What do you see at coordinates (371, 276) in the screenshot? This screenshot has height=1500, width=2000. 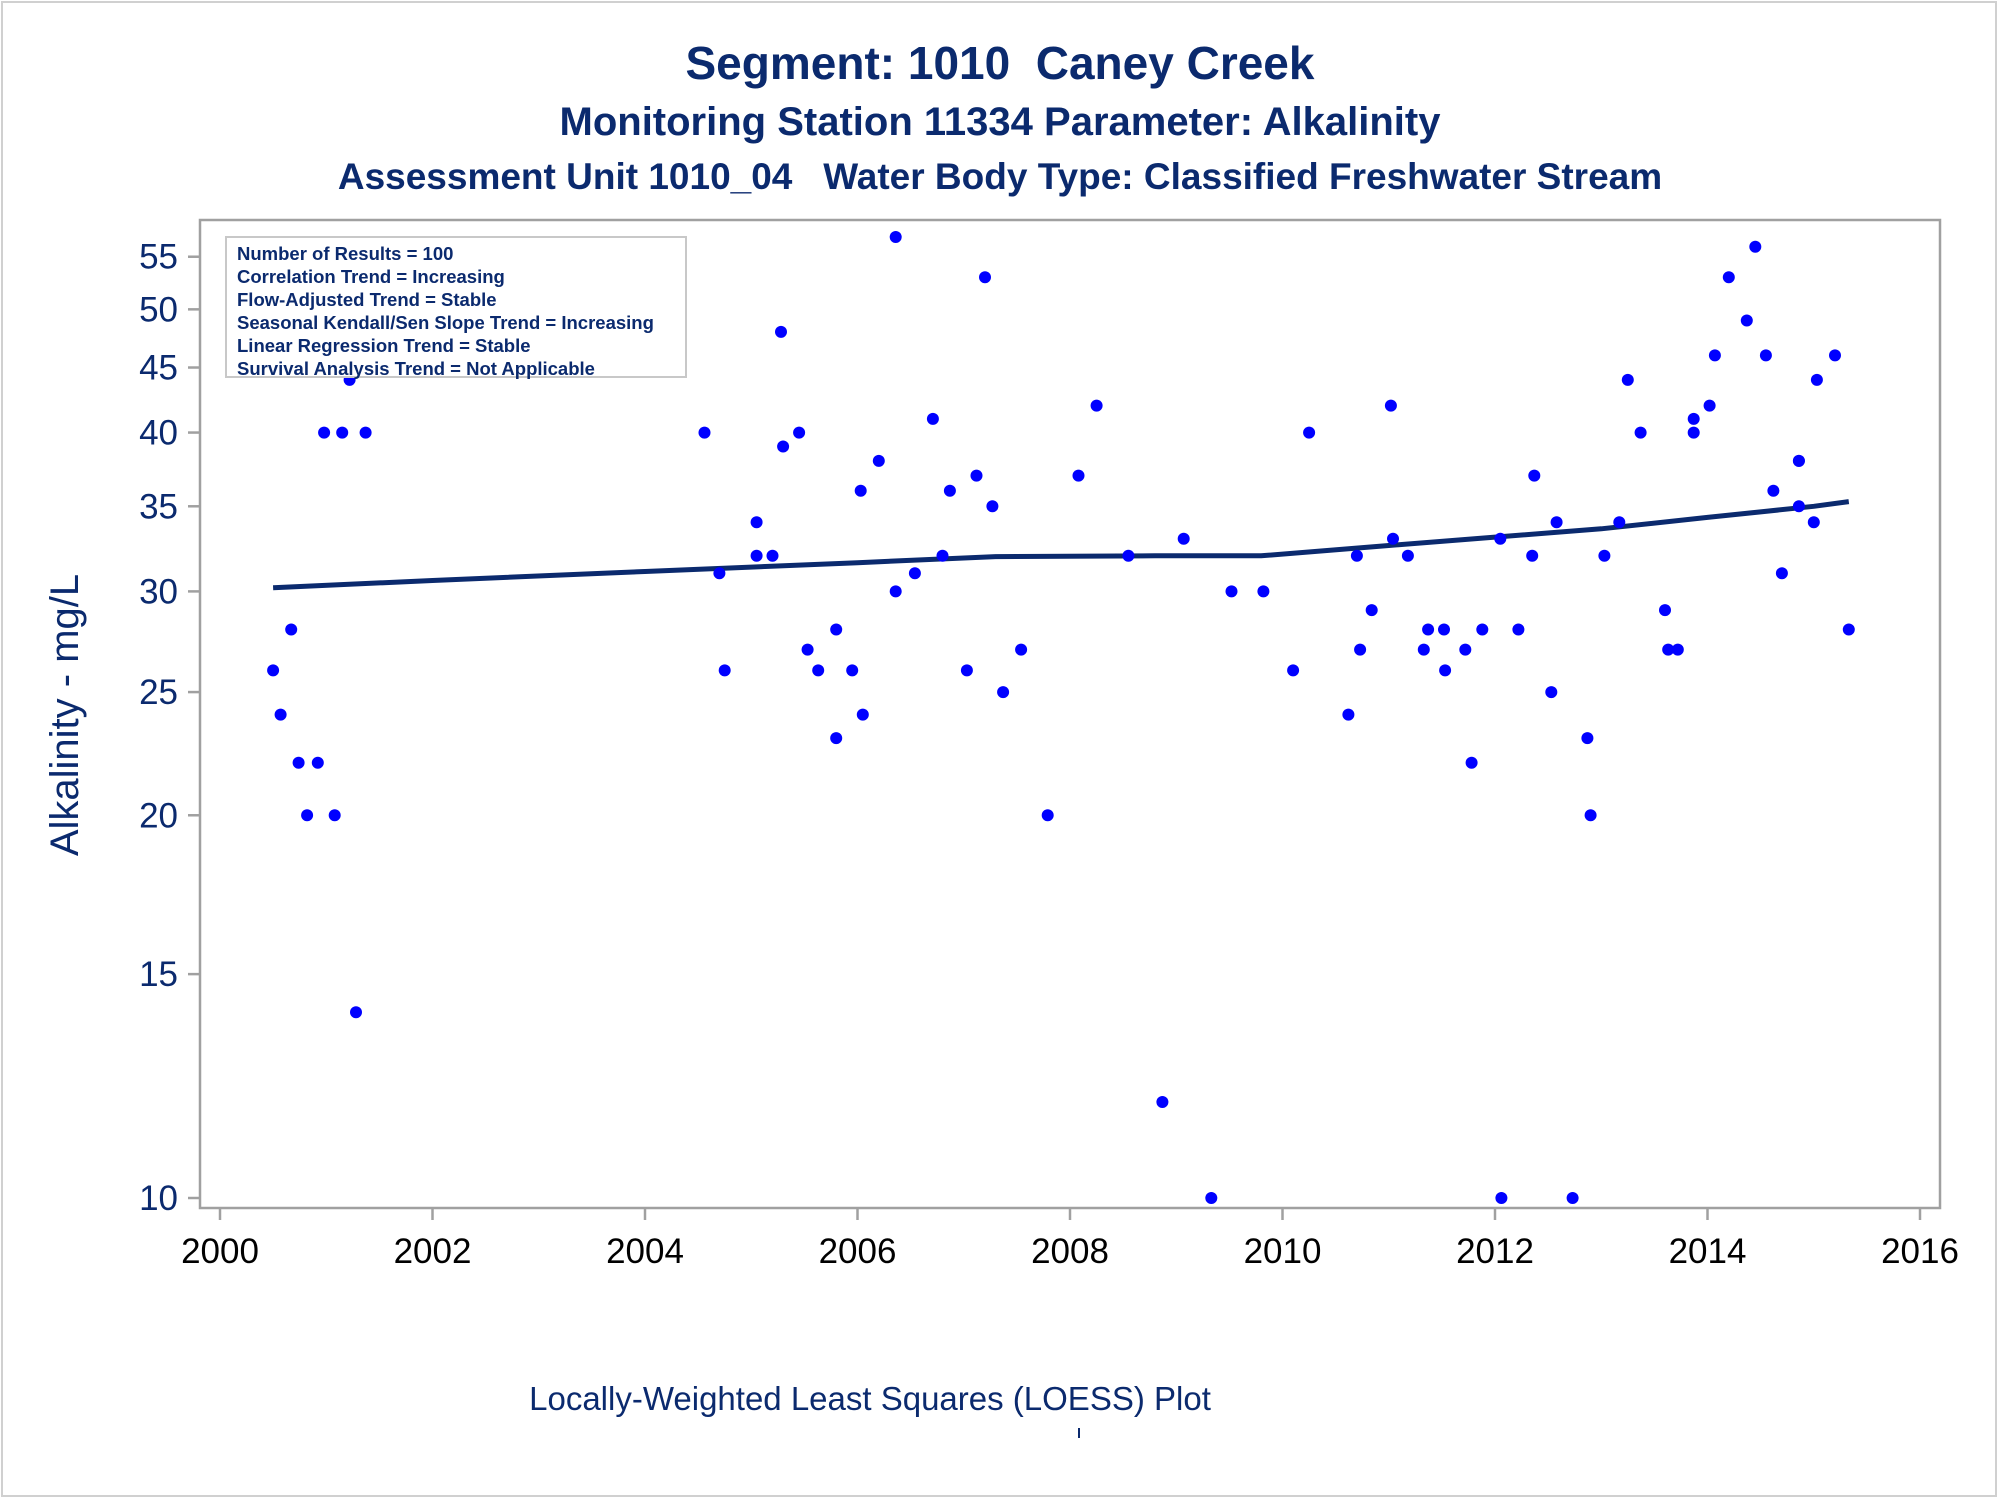 I see `info-correlation-trend: Correlation Trend = Increasing` at bounding box center [371, 276].